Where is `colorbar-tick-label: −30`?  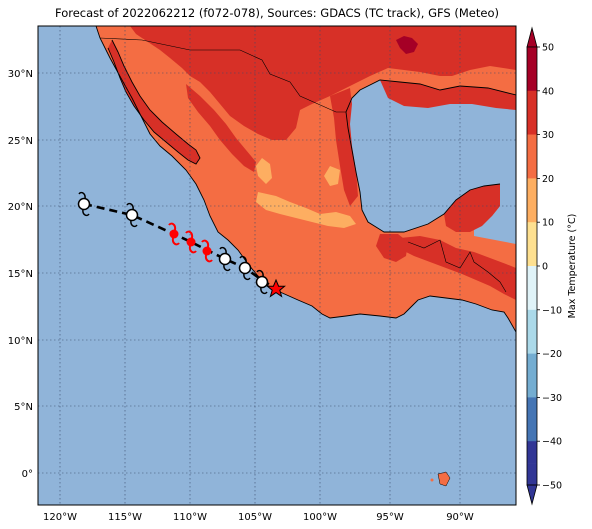
colorbar-tick-label: −30 is located at coordinates (552, 398).